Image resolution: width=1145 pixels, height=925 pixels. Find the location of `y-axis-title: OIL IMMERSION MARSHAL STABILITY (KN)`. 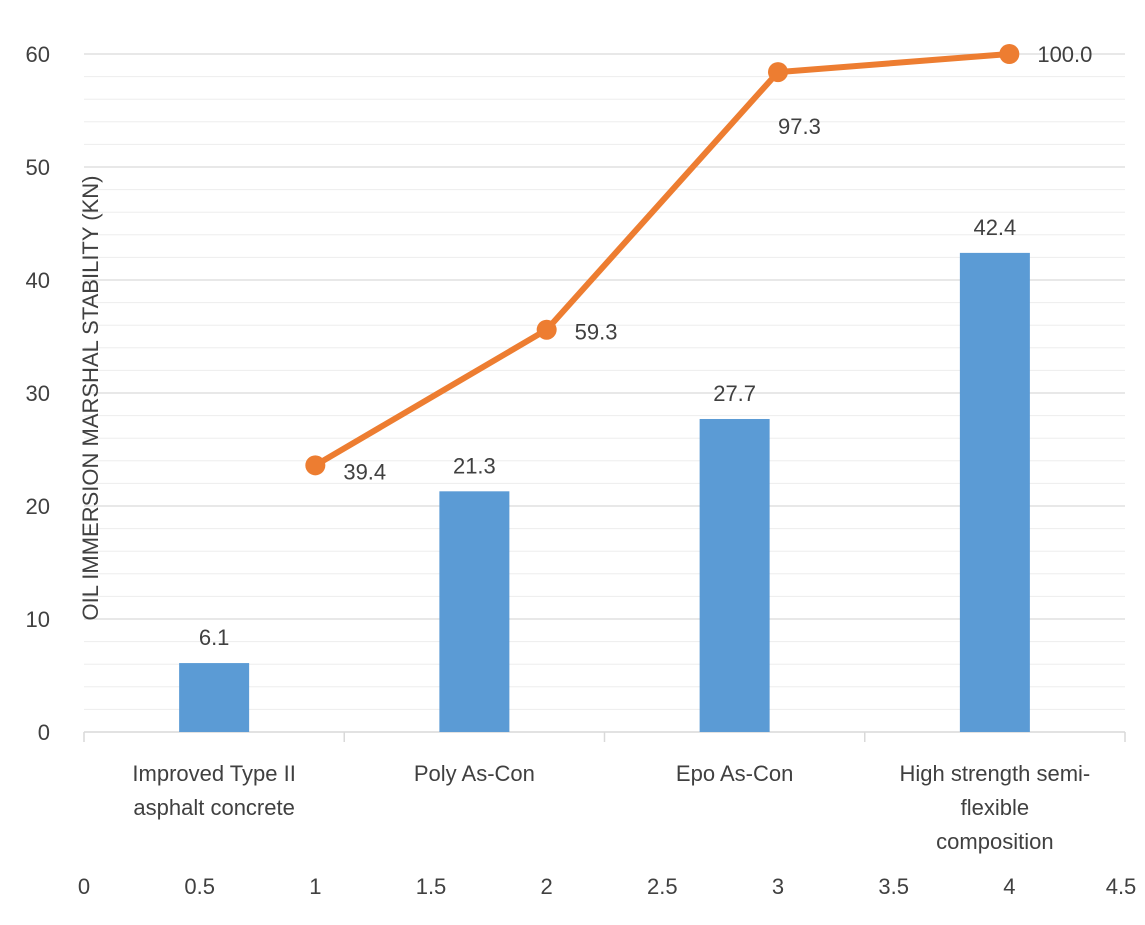

y-axis-title: OIL IMMERSION MARSHAL STABILITY (KN) is located at coordinates (90, 398).